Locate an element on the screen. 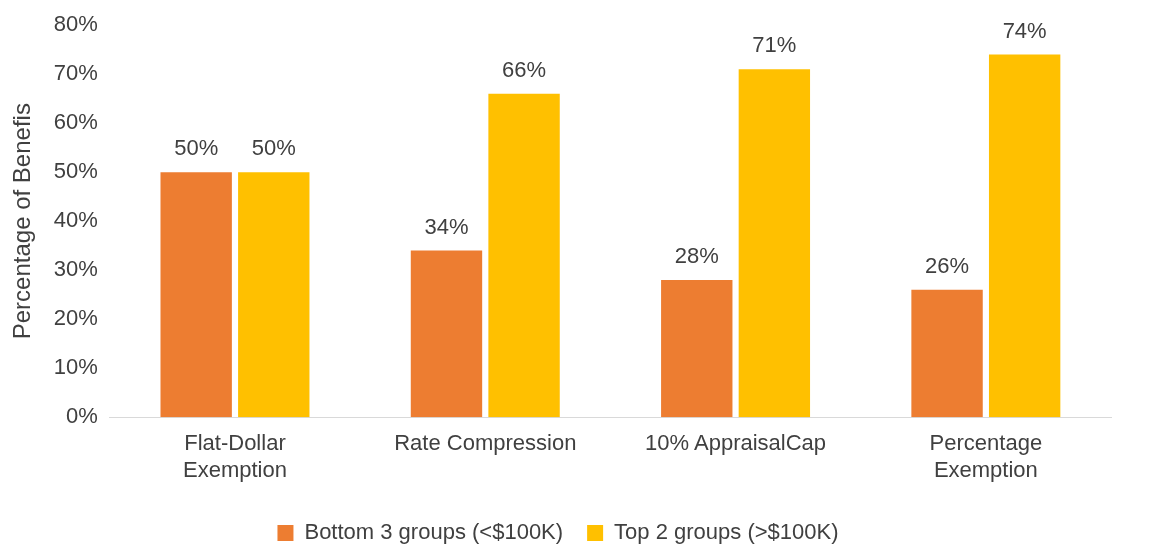 This screenshot has width=1151, height=559. y-tick-label: 50% is located at coordinates (75, 171).